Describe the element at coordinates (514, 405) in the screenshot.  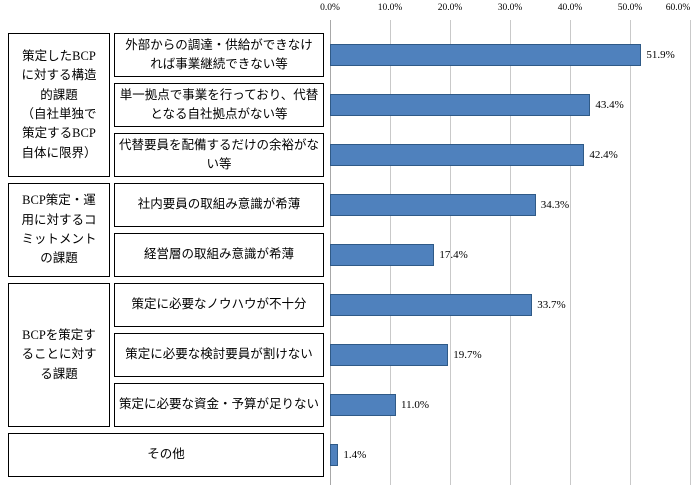
I see `bar-row: 11.0%` at that location.